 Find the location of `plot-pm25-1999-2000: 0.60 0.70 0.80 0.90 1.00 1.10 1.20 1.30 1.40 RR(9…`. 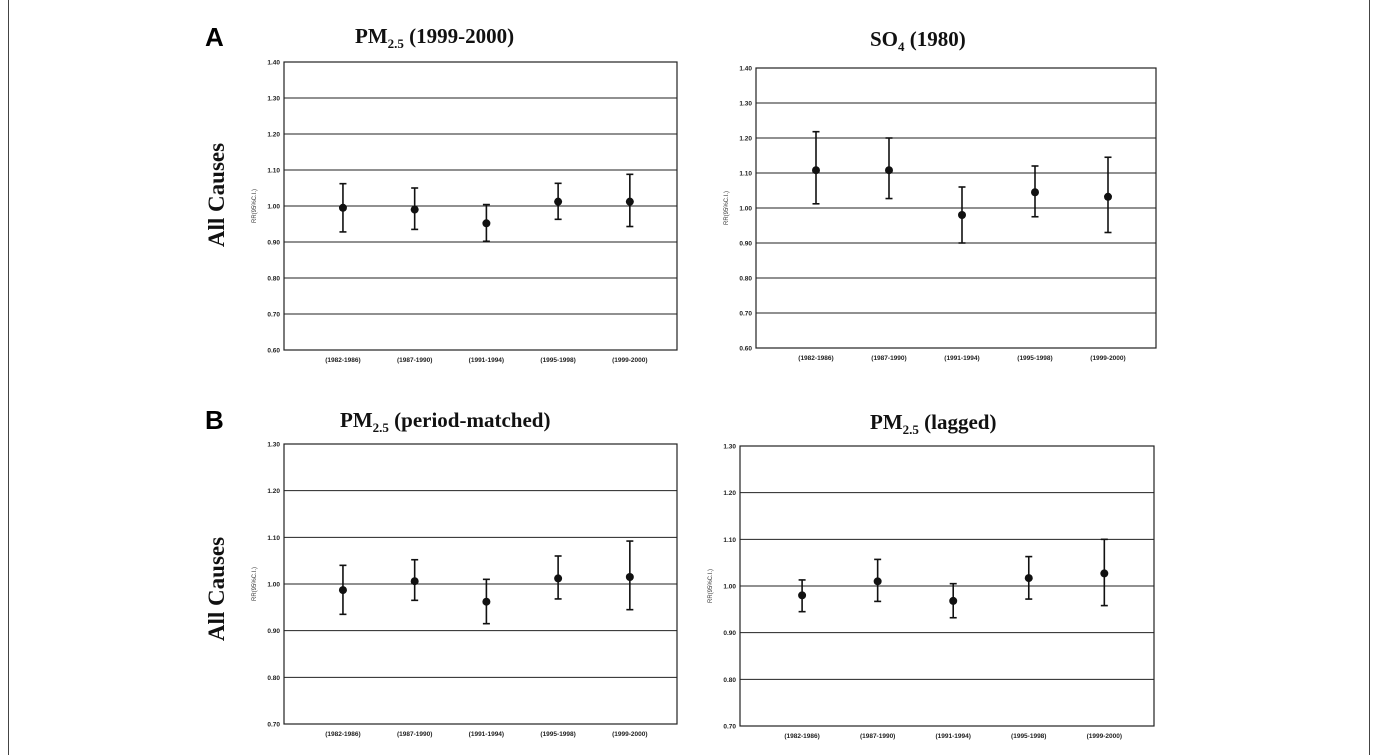

plot-pm25-1999-2000: 0.60 0.70 0.80 0.90 1.00 1.10 1.20 1.30 1.40 RR(9… is located at coordinates (462, 208).